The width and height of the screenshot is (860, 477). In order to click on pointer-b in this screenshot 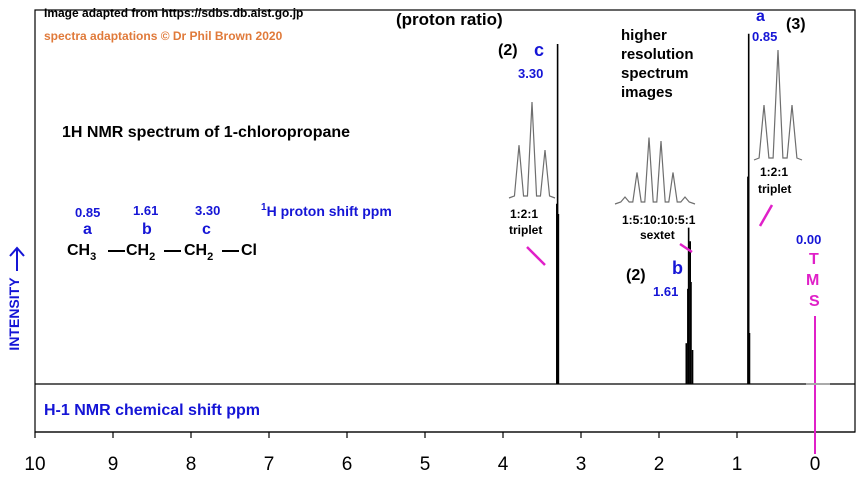, I will do `click(686, 248)`.